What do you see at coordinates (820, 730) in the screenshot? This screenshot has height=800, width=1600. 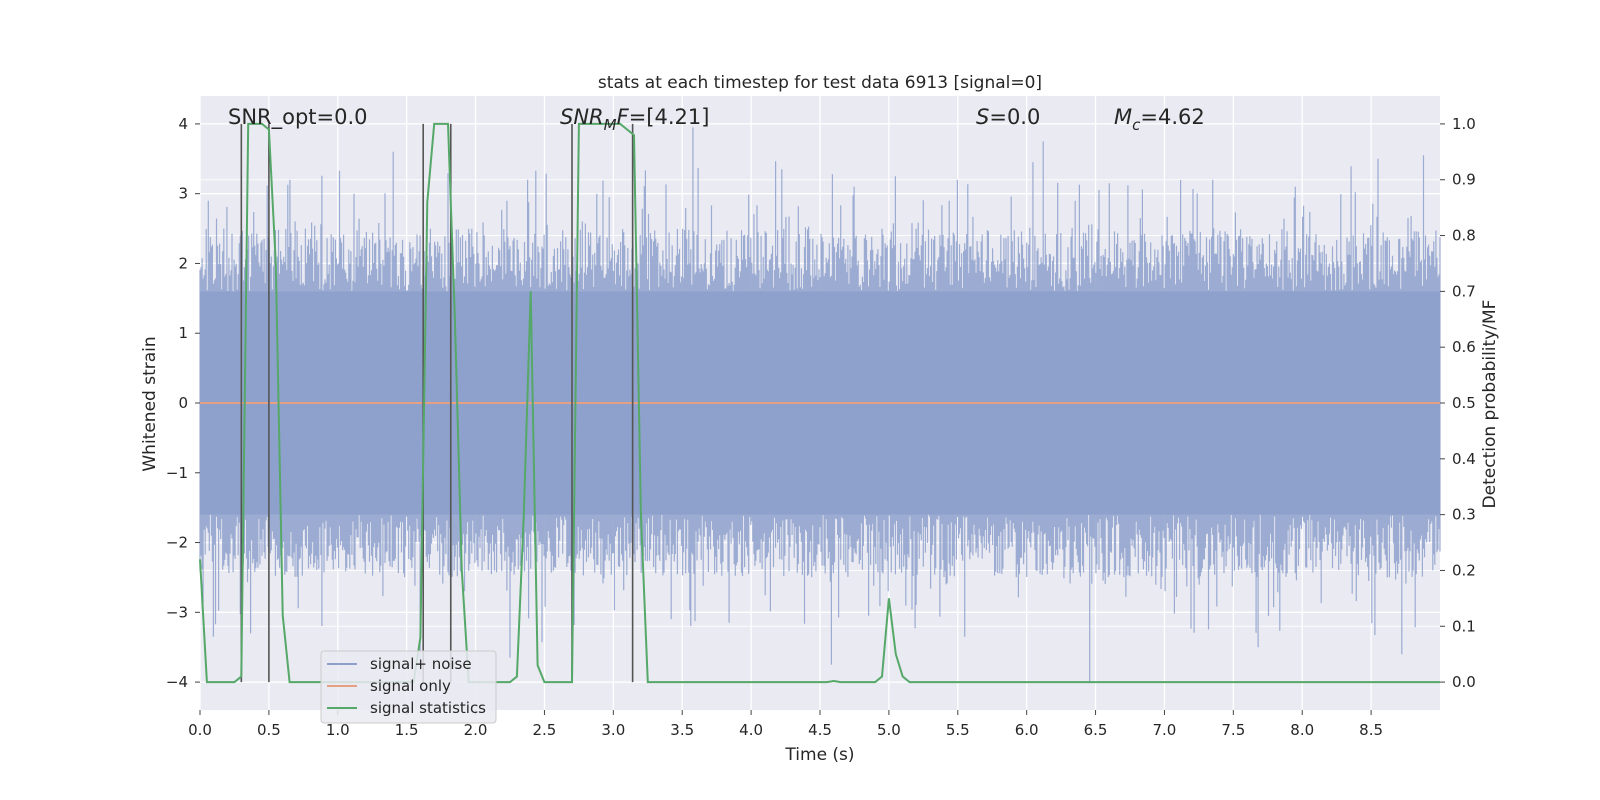 I see `x-tick-label: 4.5` at bounding box center [820, 730].